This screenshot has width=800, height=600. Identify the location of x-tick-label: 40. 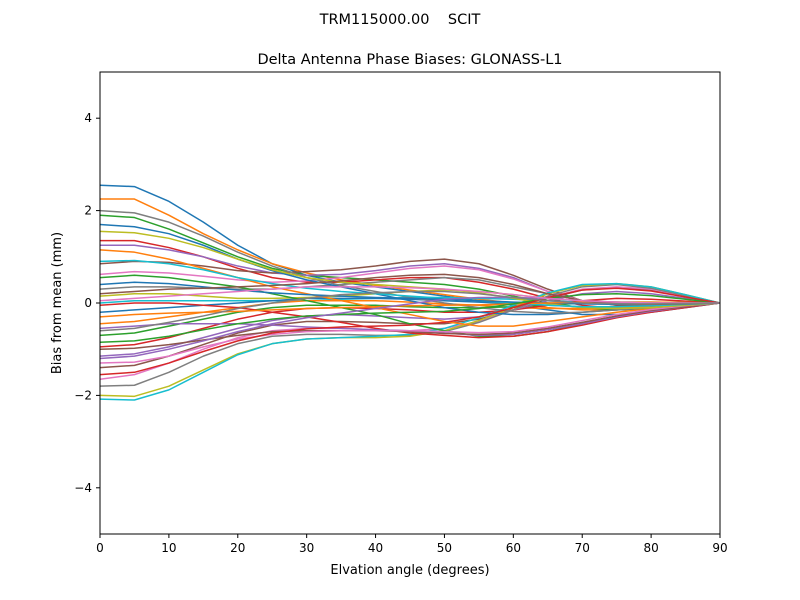
(375, 548).